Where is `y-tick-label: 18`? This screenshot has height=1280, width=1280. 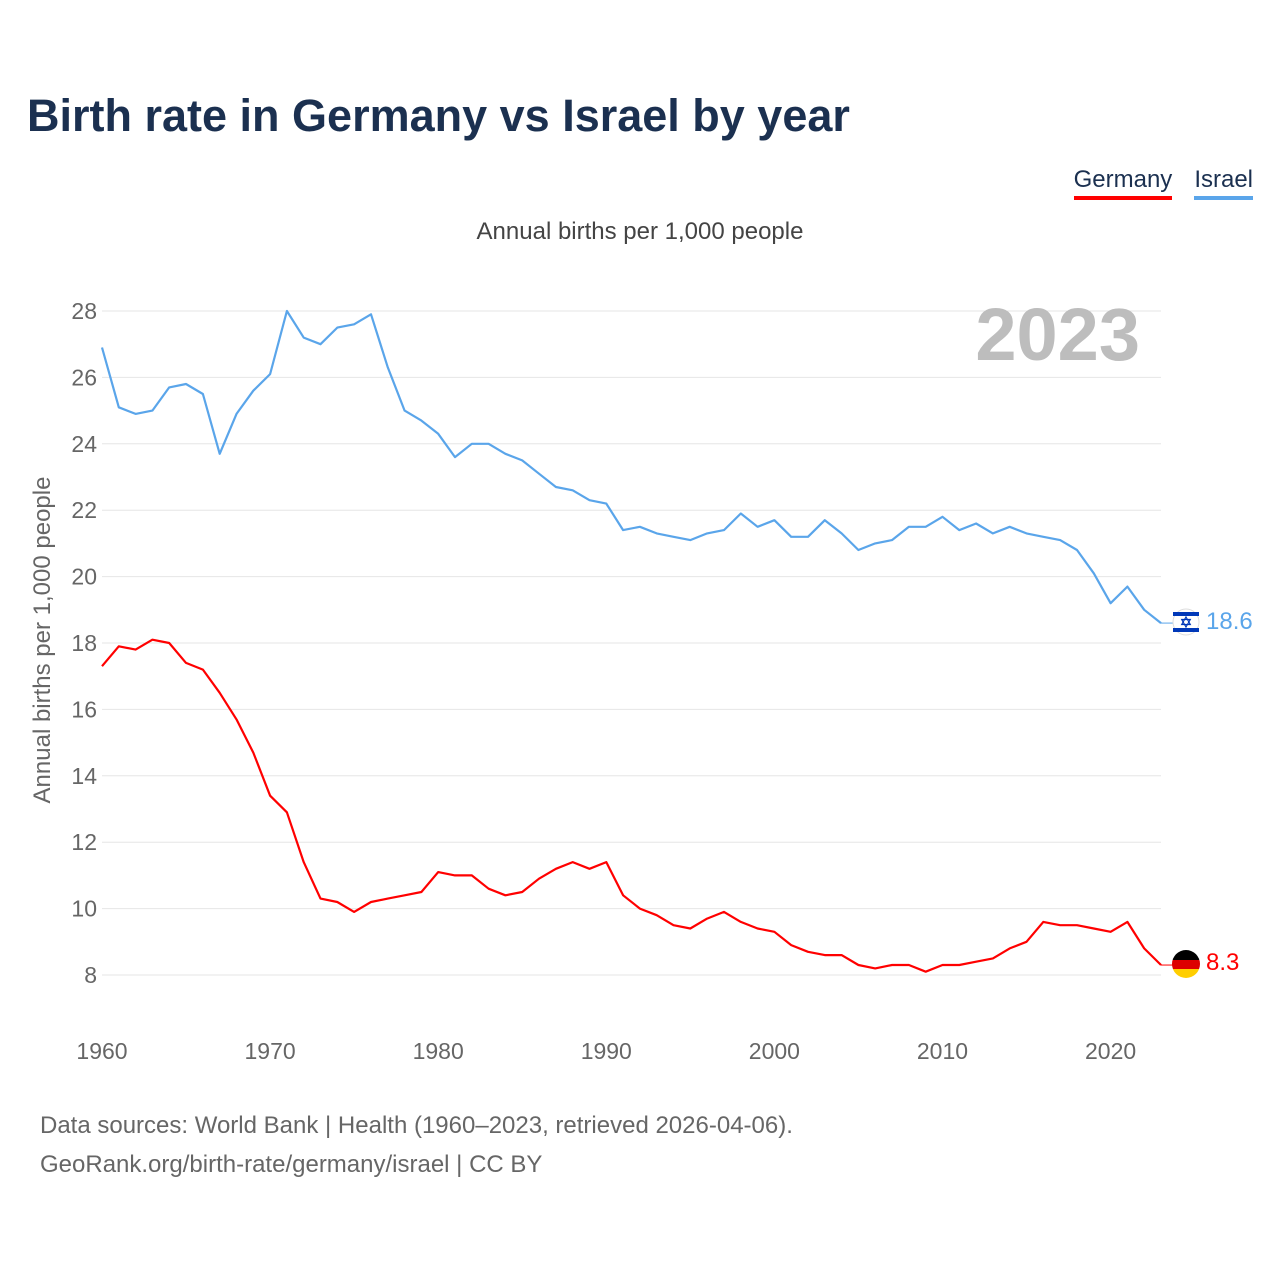
y-tick-label: 18 is located at coordinates (84, 643).